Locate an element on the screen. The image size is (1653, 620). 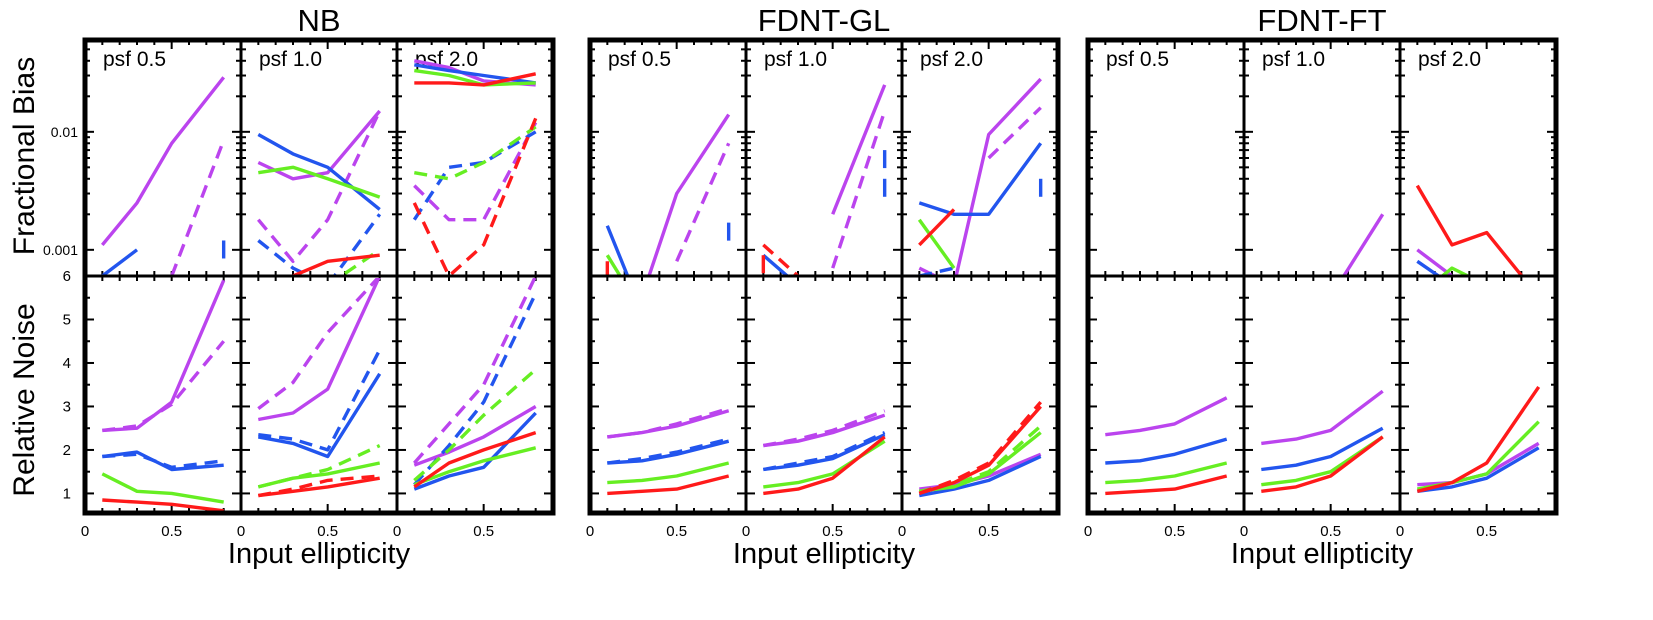
group-title-2: FDNT-FT is located at coordinates (1321, 20).